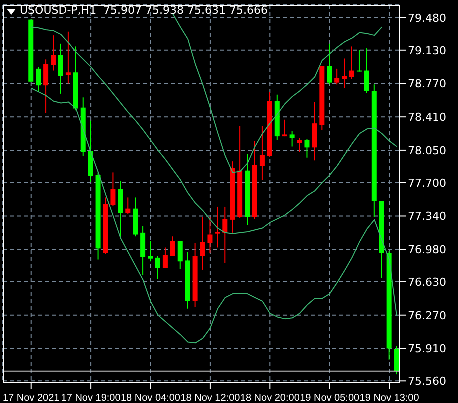  I want to click on y-tick-label: 79.130, so click(427, 51).